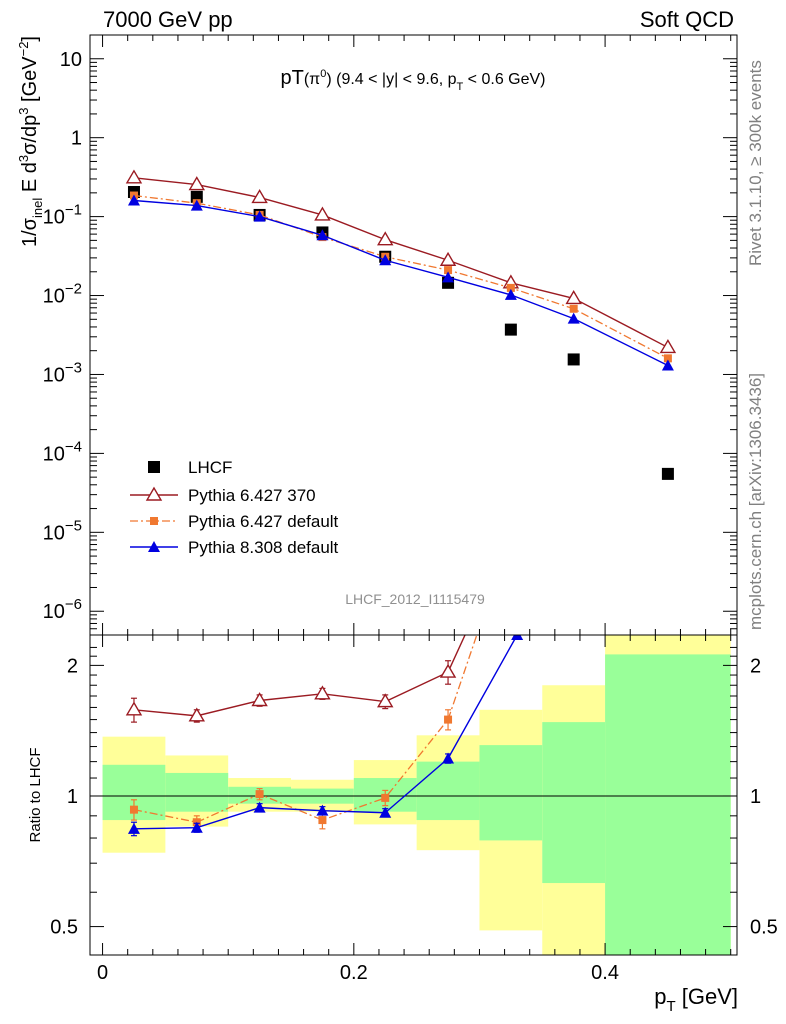 The width and height of the screenshot is (786, 1024). Describe the element at coordinates (252, 495) in the screenshot. I see `legend-label-pythia-6-427-370: Pythia 6.427 370` at that location.